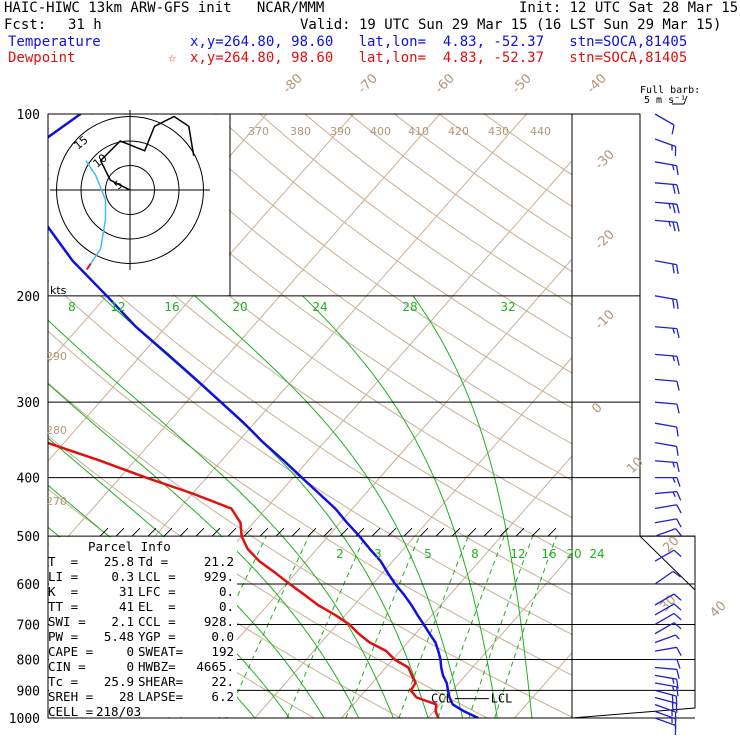  What do you see at coordinates (218, 561) in the screenshot?
I see `parcel-value: 21.2` at bounding box center [218, 561].